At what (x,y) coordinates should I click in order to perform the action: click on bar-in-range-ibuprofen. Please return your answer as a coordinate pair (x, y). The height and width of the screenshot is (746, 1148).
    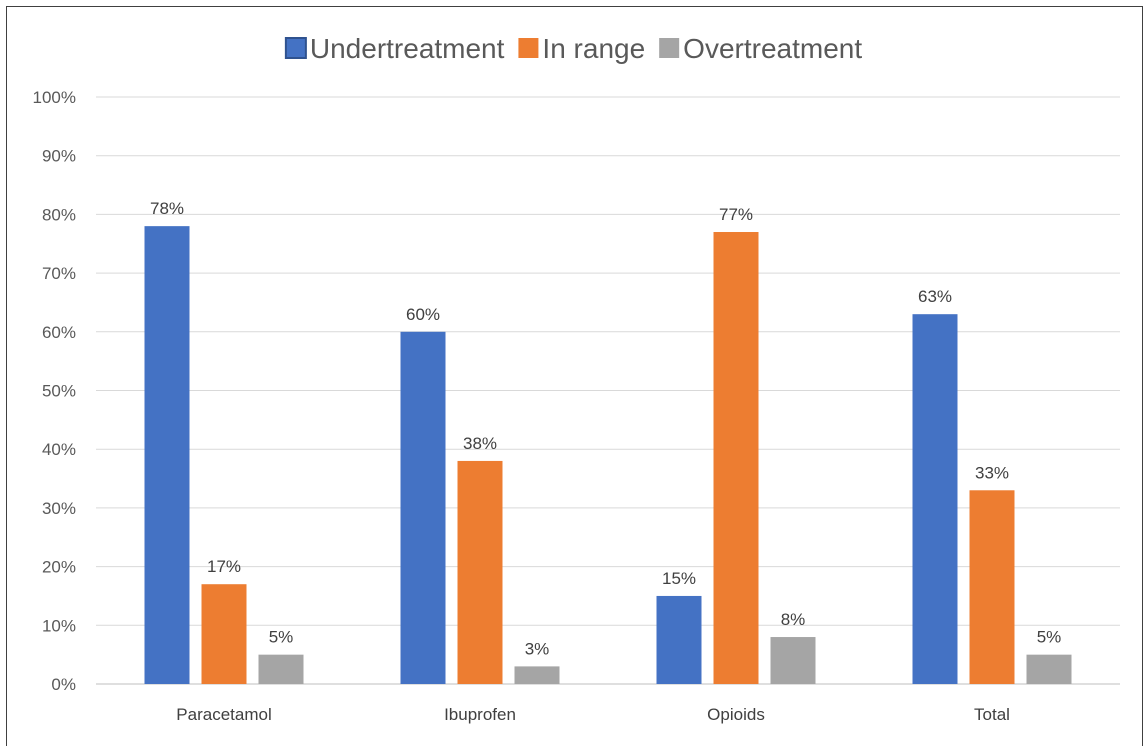
    Looking at the image, I should click on (480, 572).